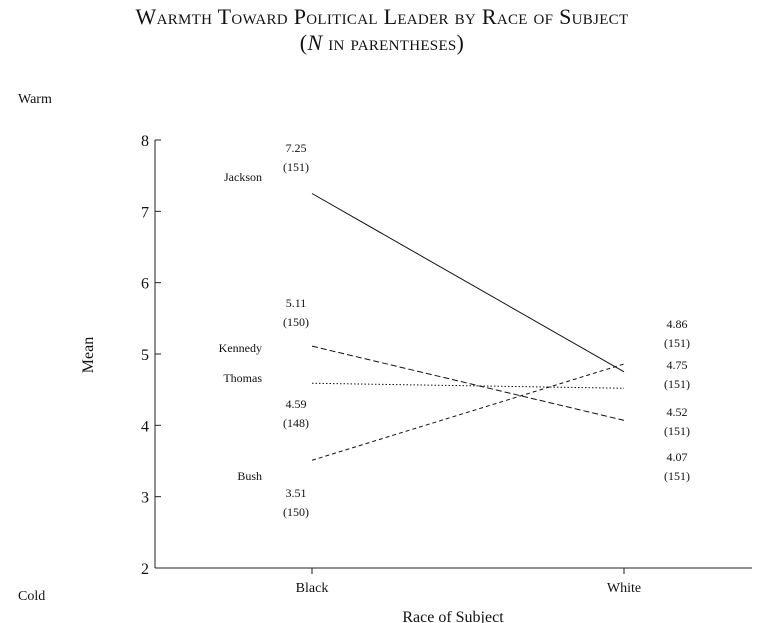 Image resolution: width=764 pixels, height=623 pixels. I want to click on series-line-bush, so click(468, 412).